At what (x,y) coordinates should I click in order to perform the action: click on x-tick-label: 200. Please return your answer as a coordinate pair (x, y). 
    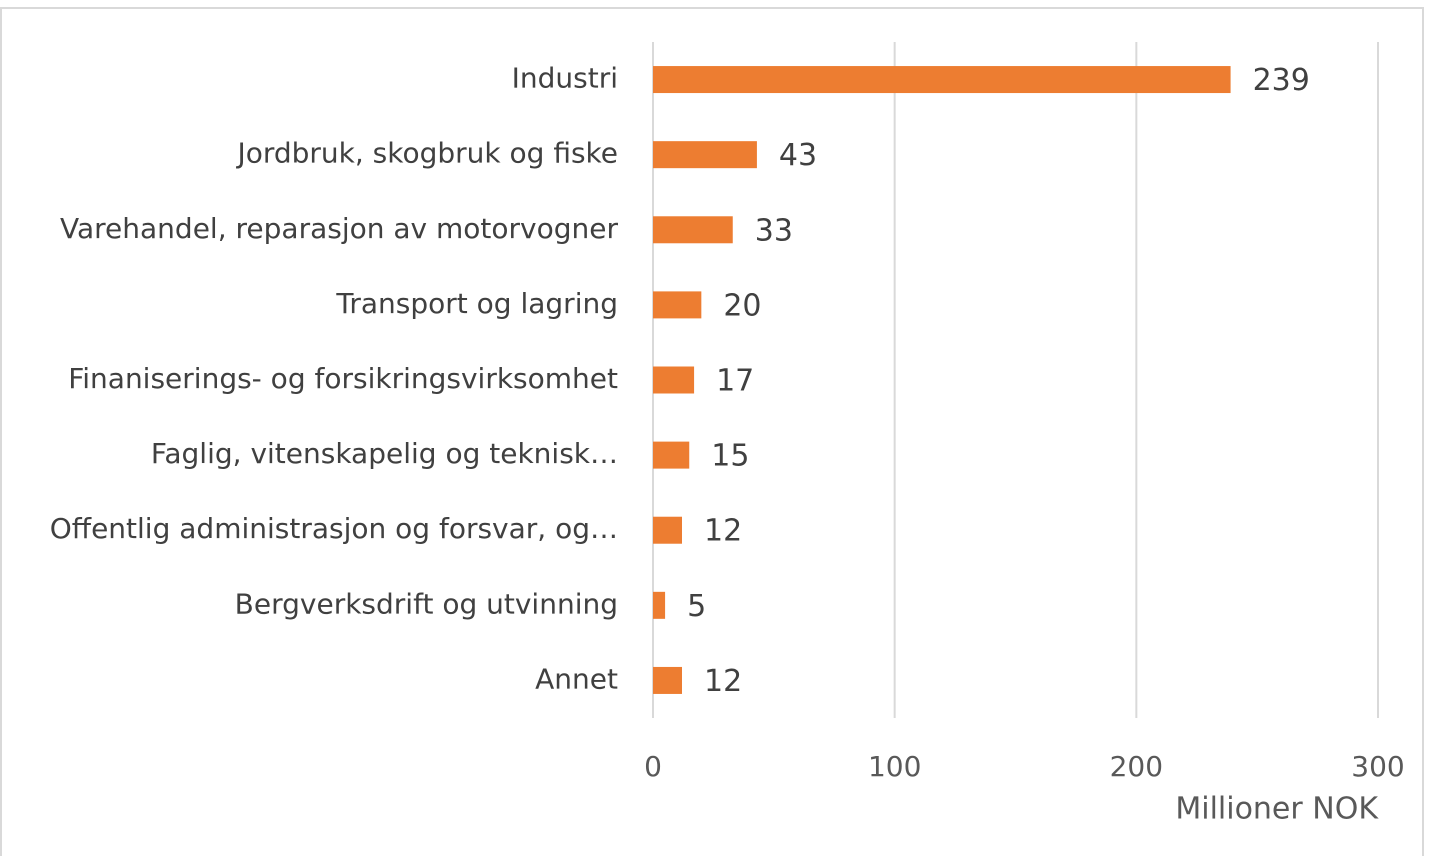
    Looking at the image, I should click on (1136, 766).